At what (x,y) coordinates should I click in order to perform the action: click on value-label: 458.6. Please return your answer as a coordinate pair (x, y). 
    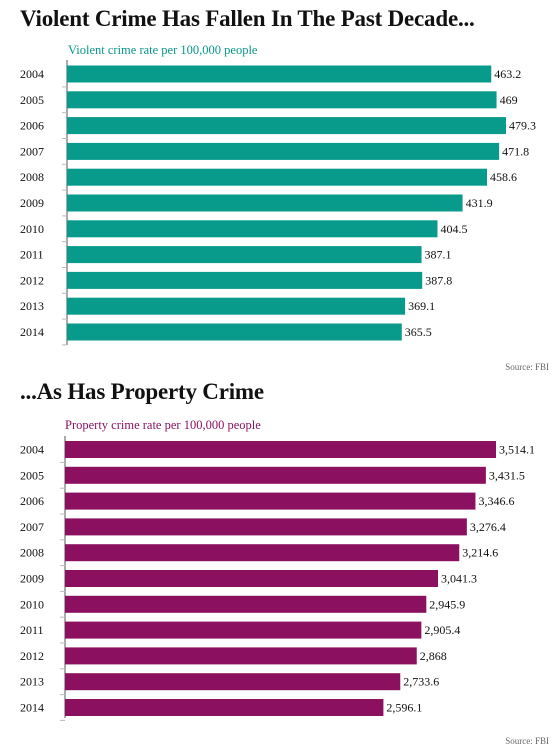
    Looking at the image, I should click on (503, 177).